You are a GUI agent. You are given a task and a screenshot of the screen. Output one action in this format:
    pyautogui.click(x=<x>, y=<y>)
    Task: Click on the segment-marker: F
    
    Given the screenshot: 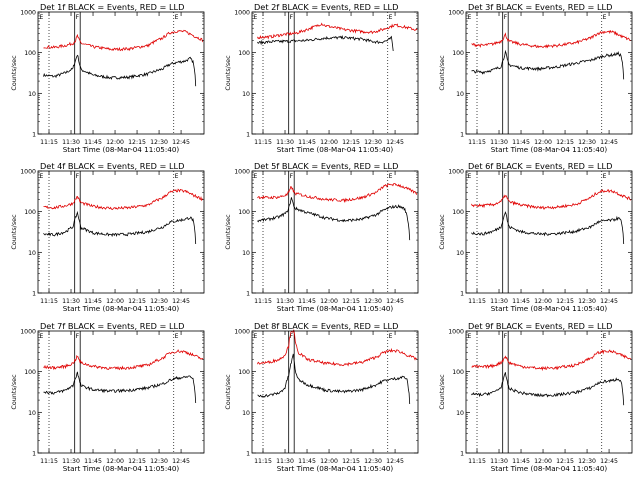 What is the action you would take?
    pyautogui.click(x=506, y=336)
    